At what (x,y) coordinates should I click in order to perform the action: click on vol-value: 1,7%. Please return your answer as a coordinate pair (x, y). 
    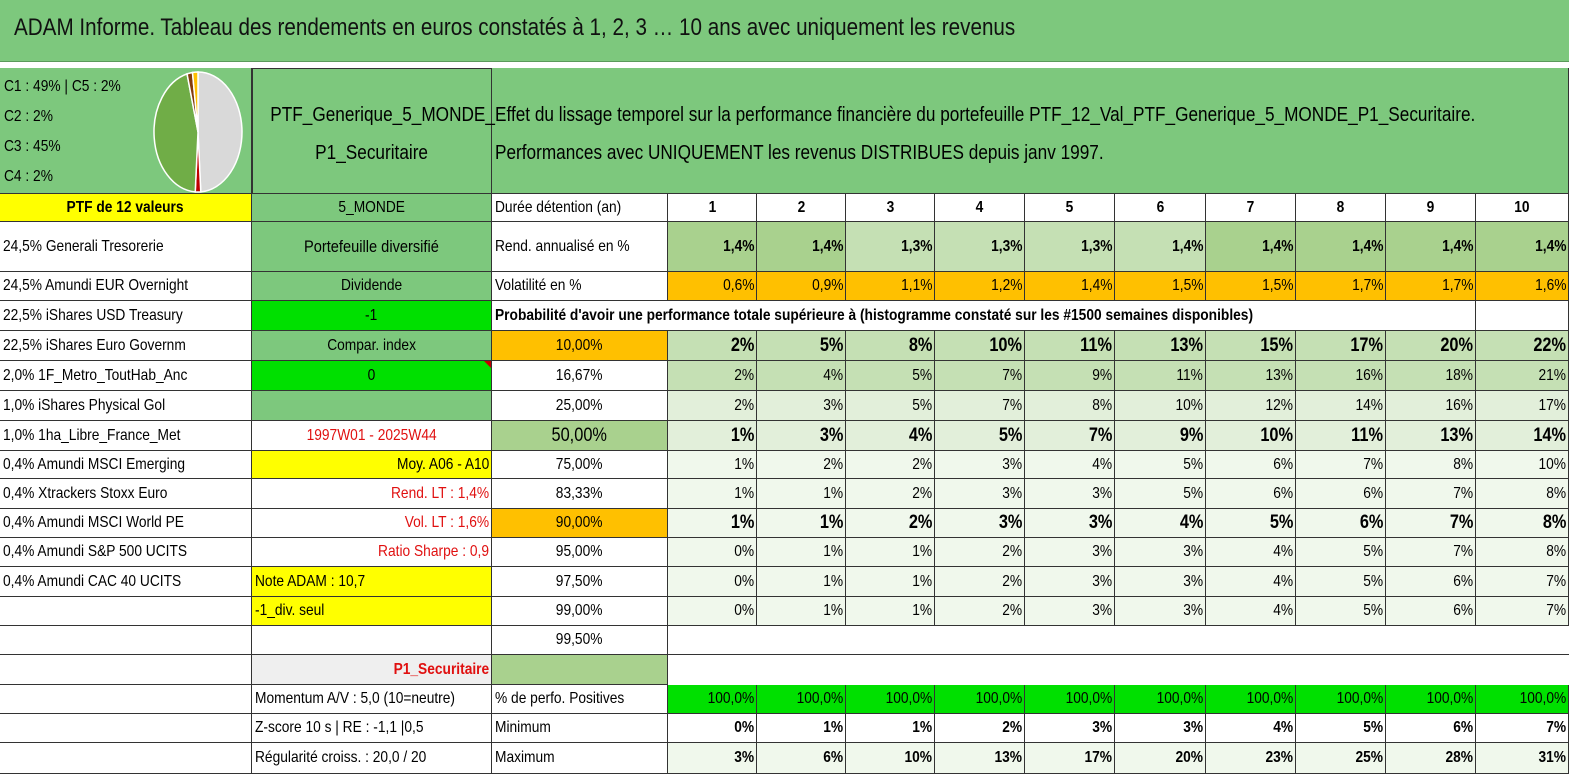
    Looking at the image, I should click on (1341, 286).